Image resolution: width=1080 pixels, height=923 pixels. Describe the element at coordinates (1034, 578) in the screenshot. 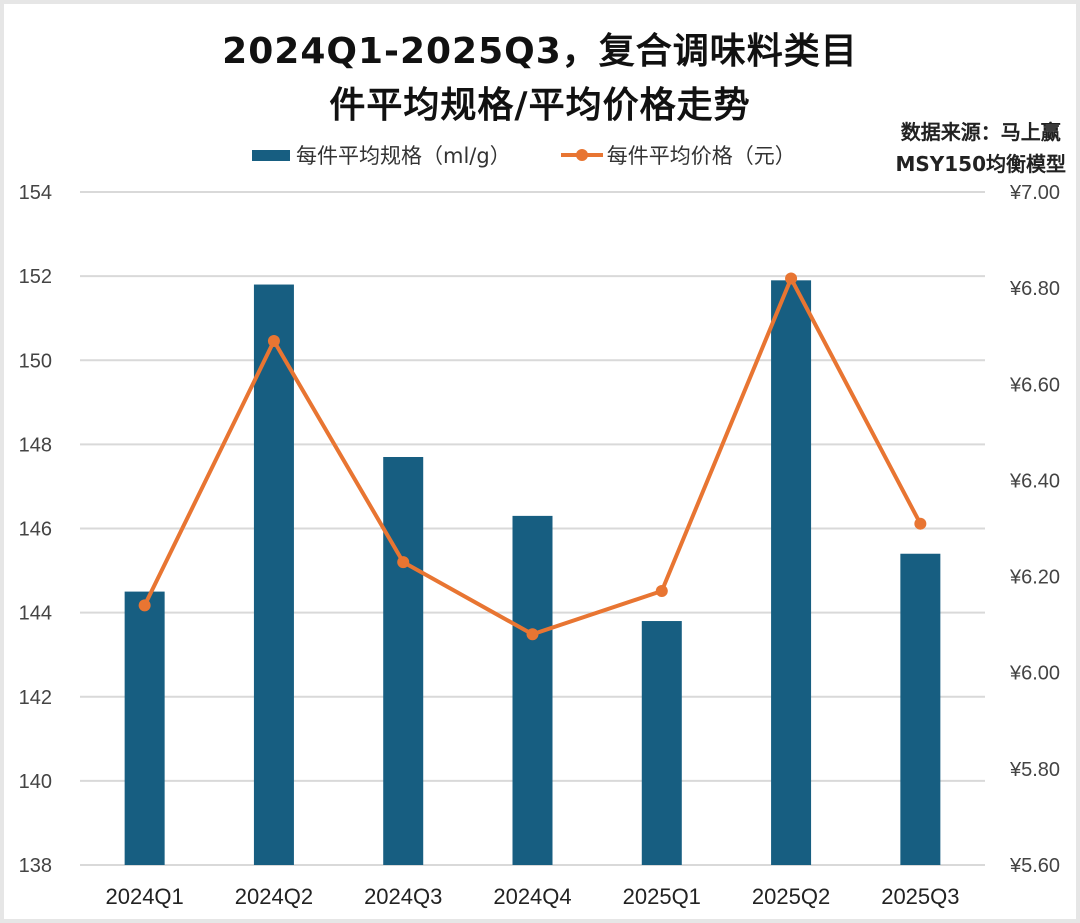

I see `right-axis-tick: ¥6.20` at that location.